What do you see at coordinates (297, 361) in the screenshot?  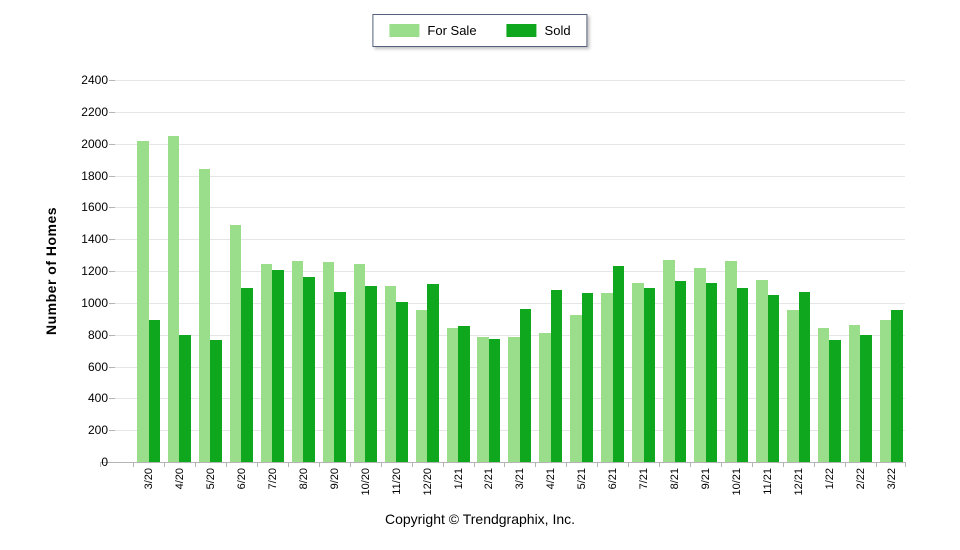 I see `bar-for-sale-8/20` at bounding box center [297, 361].